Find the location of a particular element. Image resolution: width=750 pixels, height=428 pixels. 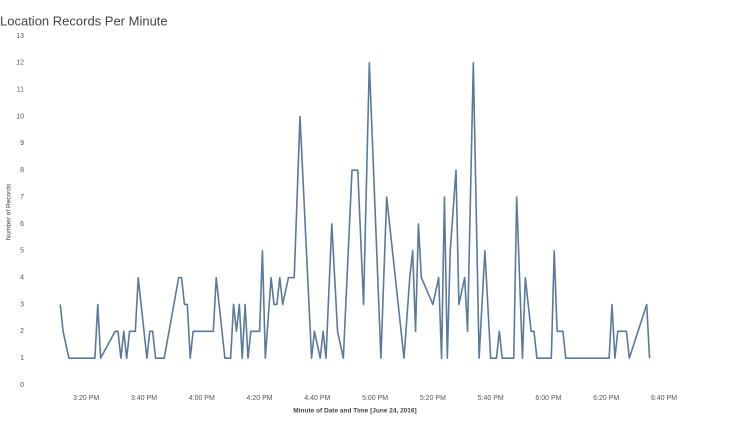

x-tick-label: 4:40 PM is located at coordinates (317, 398).